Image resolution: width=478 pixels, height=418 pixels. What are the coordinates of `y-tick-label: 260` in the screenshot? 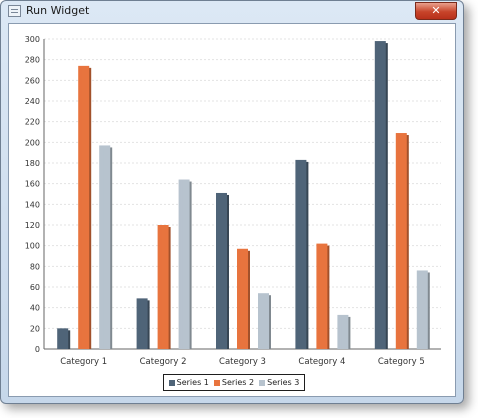 It's located at (32, 80).